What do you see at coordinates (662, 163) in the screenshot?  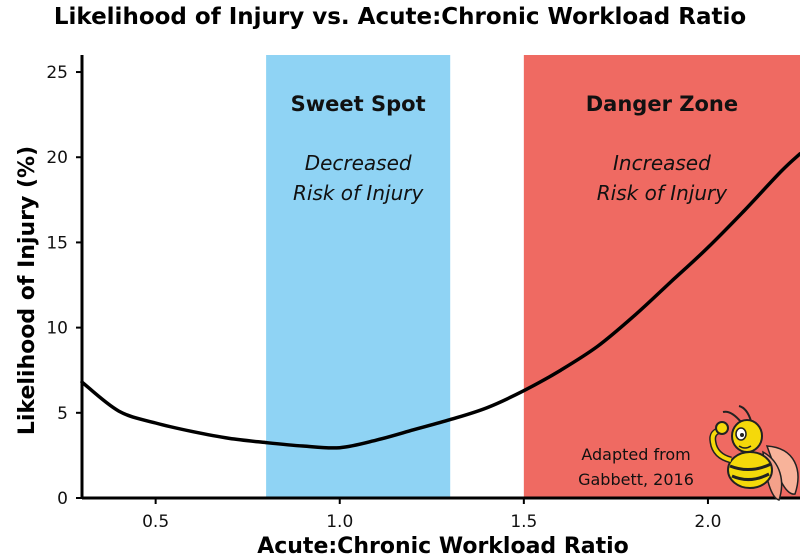 I see `danger-zone-subtitle-line: Increased` at bounding box center [662, 163].